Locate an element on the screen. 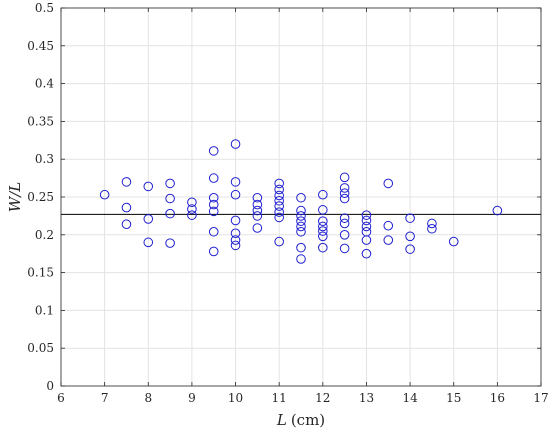 The height and width of the screenshot is (436, 550). x-axis-unit: (cm) is located at coordinates (308, 420).